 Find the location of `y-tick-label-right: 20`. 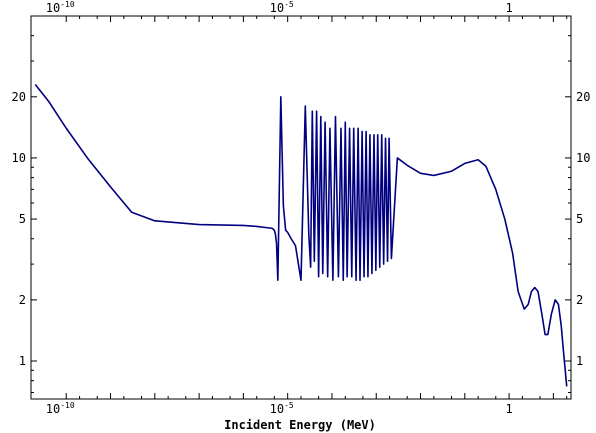

y-tick-label-right: 20 is located at coordinates (583, 97).